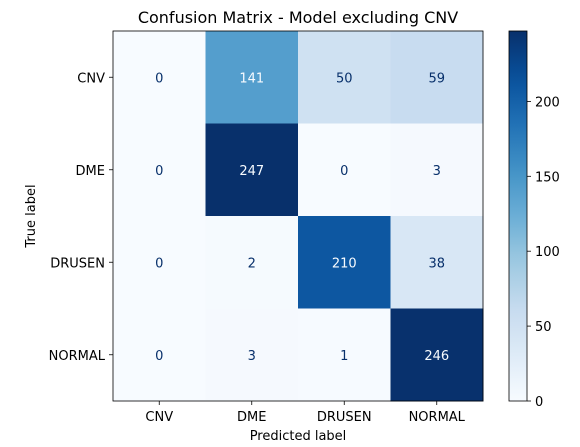  I want to click on colorbar-ticks: 0 50 100 150 200, so click(543, 252).